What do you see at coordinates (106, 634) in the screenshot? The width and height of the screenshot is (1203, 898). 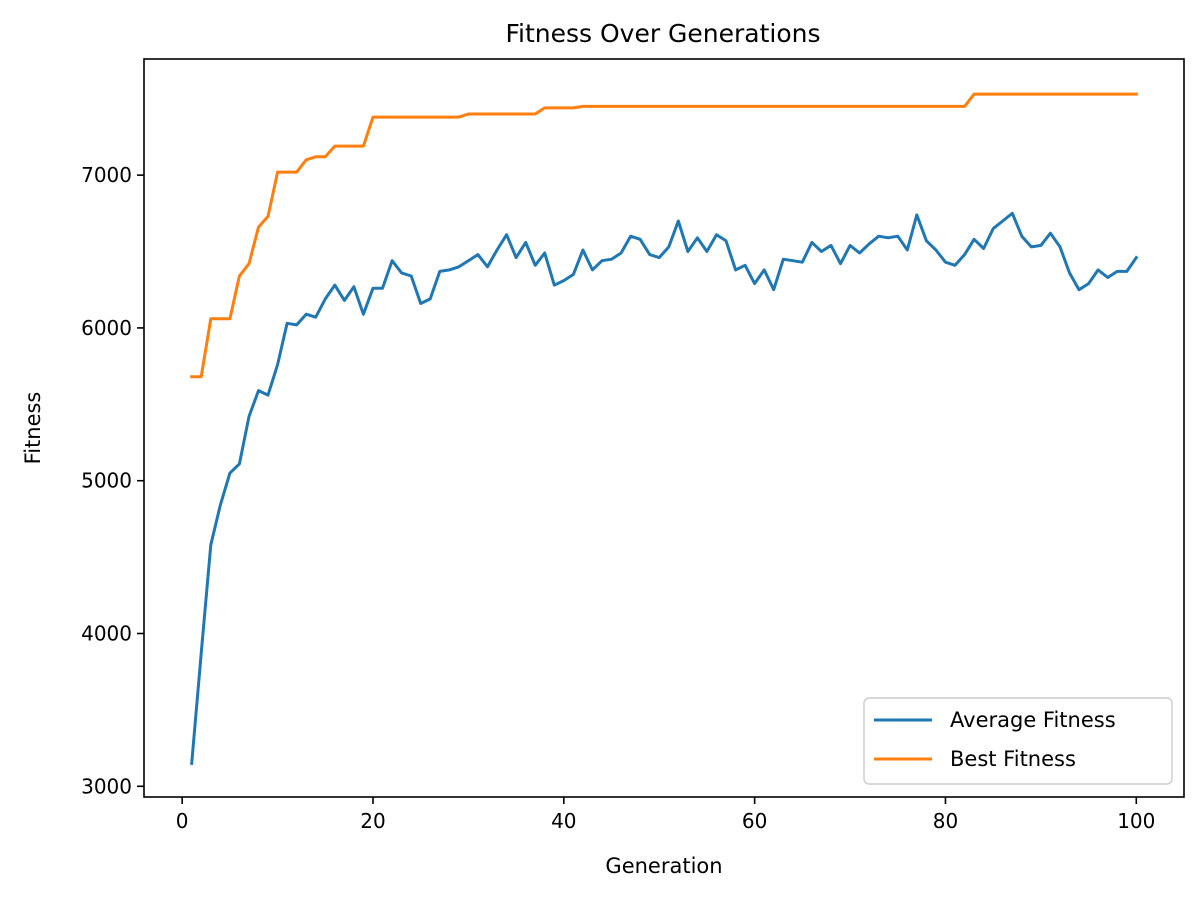 I see `y-tick-label: 4000` at bounding box center [106, 634].